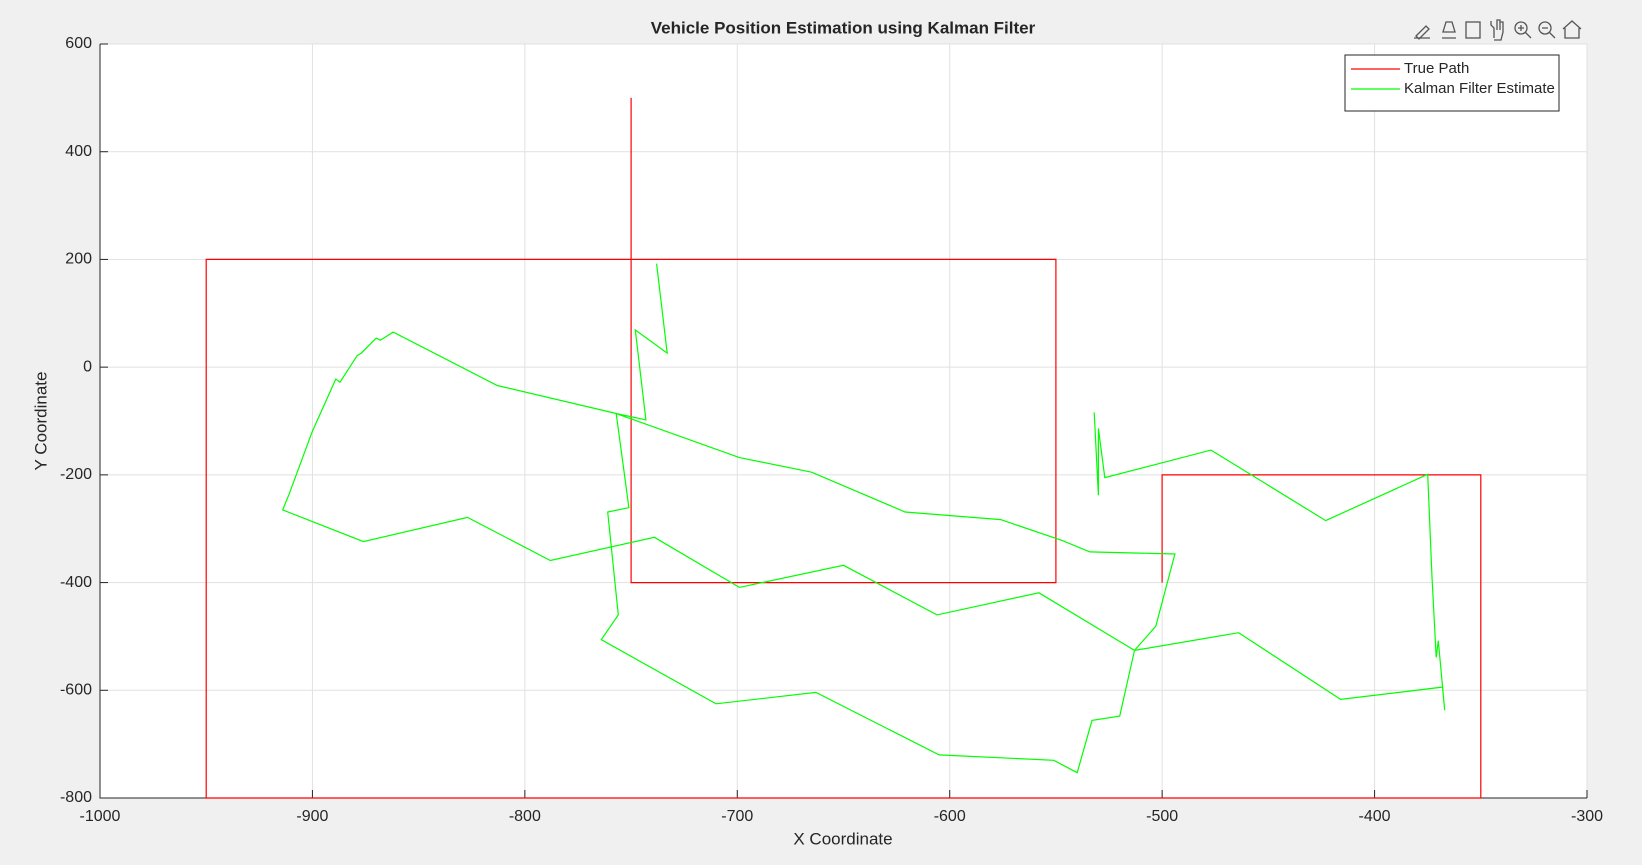 The width and height of the screenshot is (1642, 865). I want to click on y-tick-label: 0, so click(87, 366).